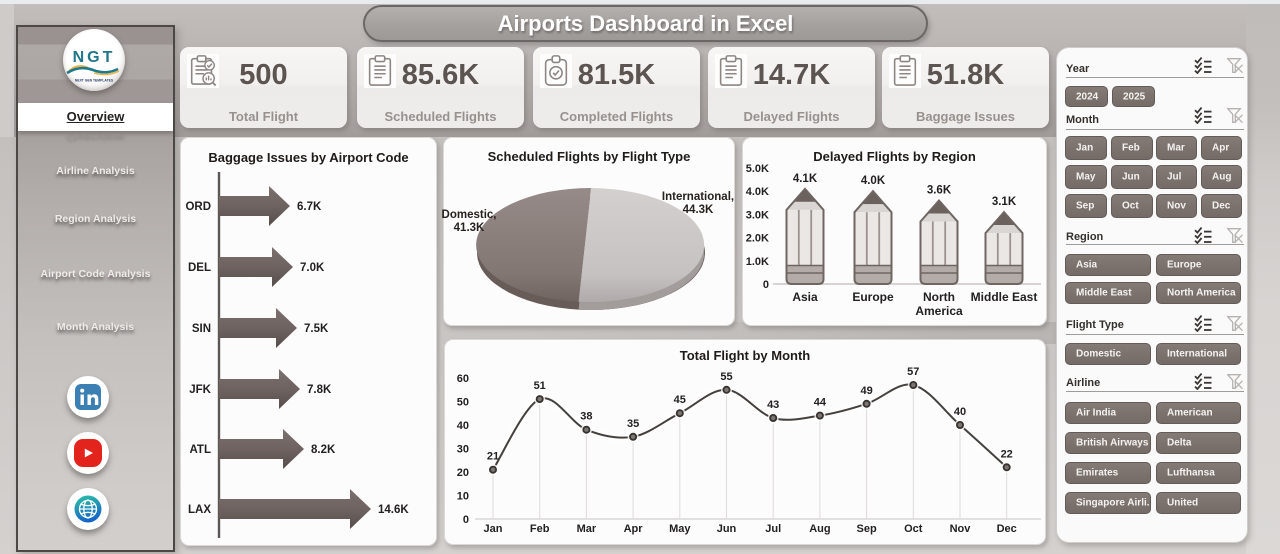  I want to click on svg-text: Jun, so click(727, 529).